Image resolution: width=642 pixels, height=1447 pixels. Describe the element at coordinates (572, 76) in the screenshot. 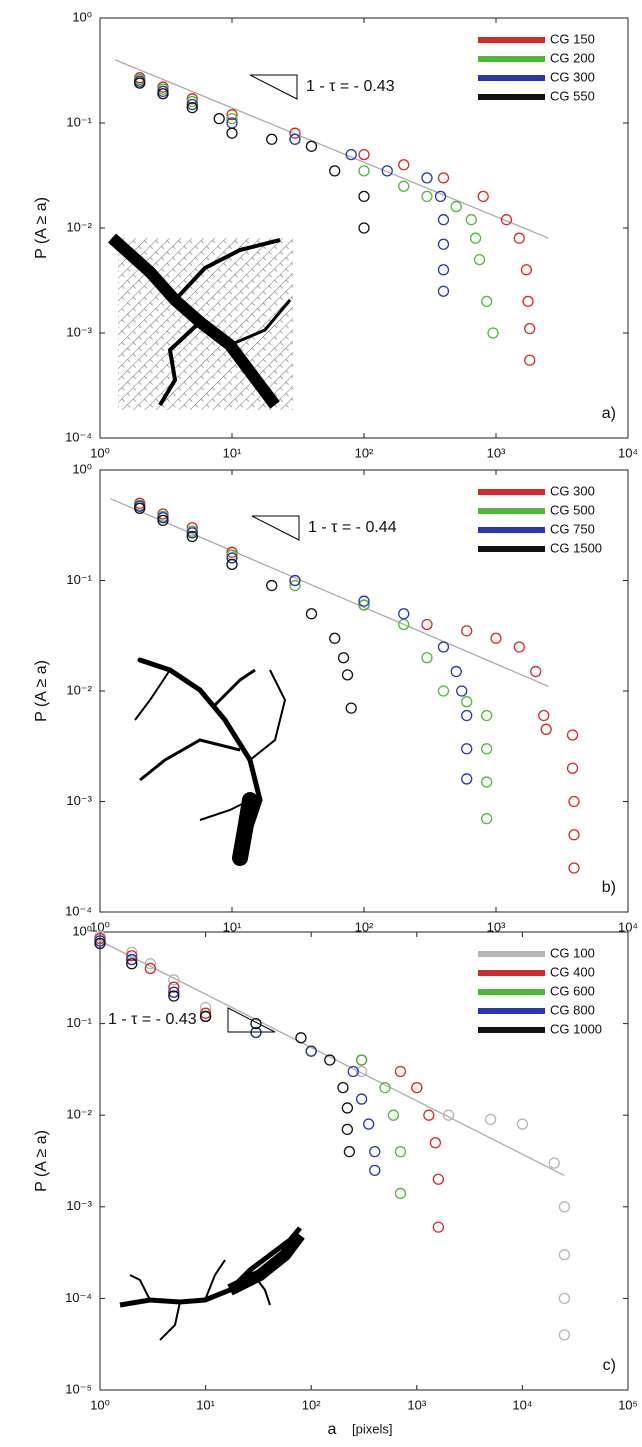

I see `legend-label: CG 300` at that location.